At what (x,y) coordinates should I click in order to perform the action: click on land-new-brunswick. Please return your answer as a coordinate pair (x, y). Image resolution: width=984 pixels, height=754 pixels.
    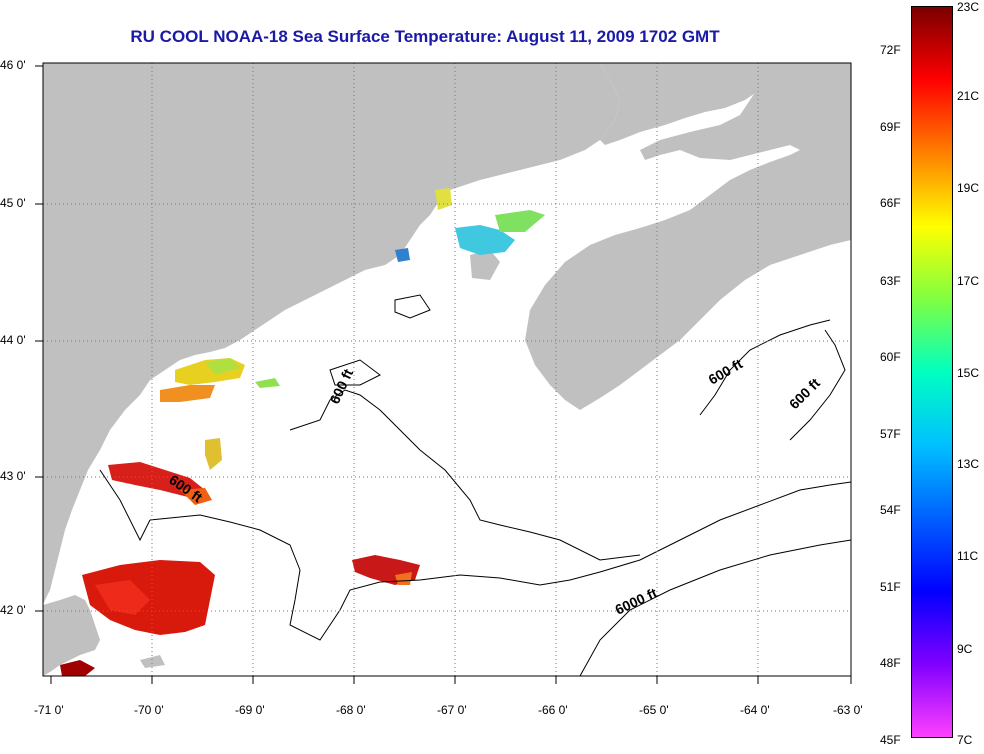
    Looking at the image, I should click on (690, 104).